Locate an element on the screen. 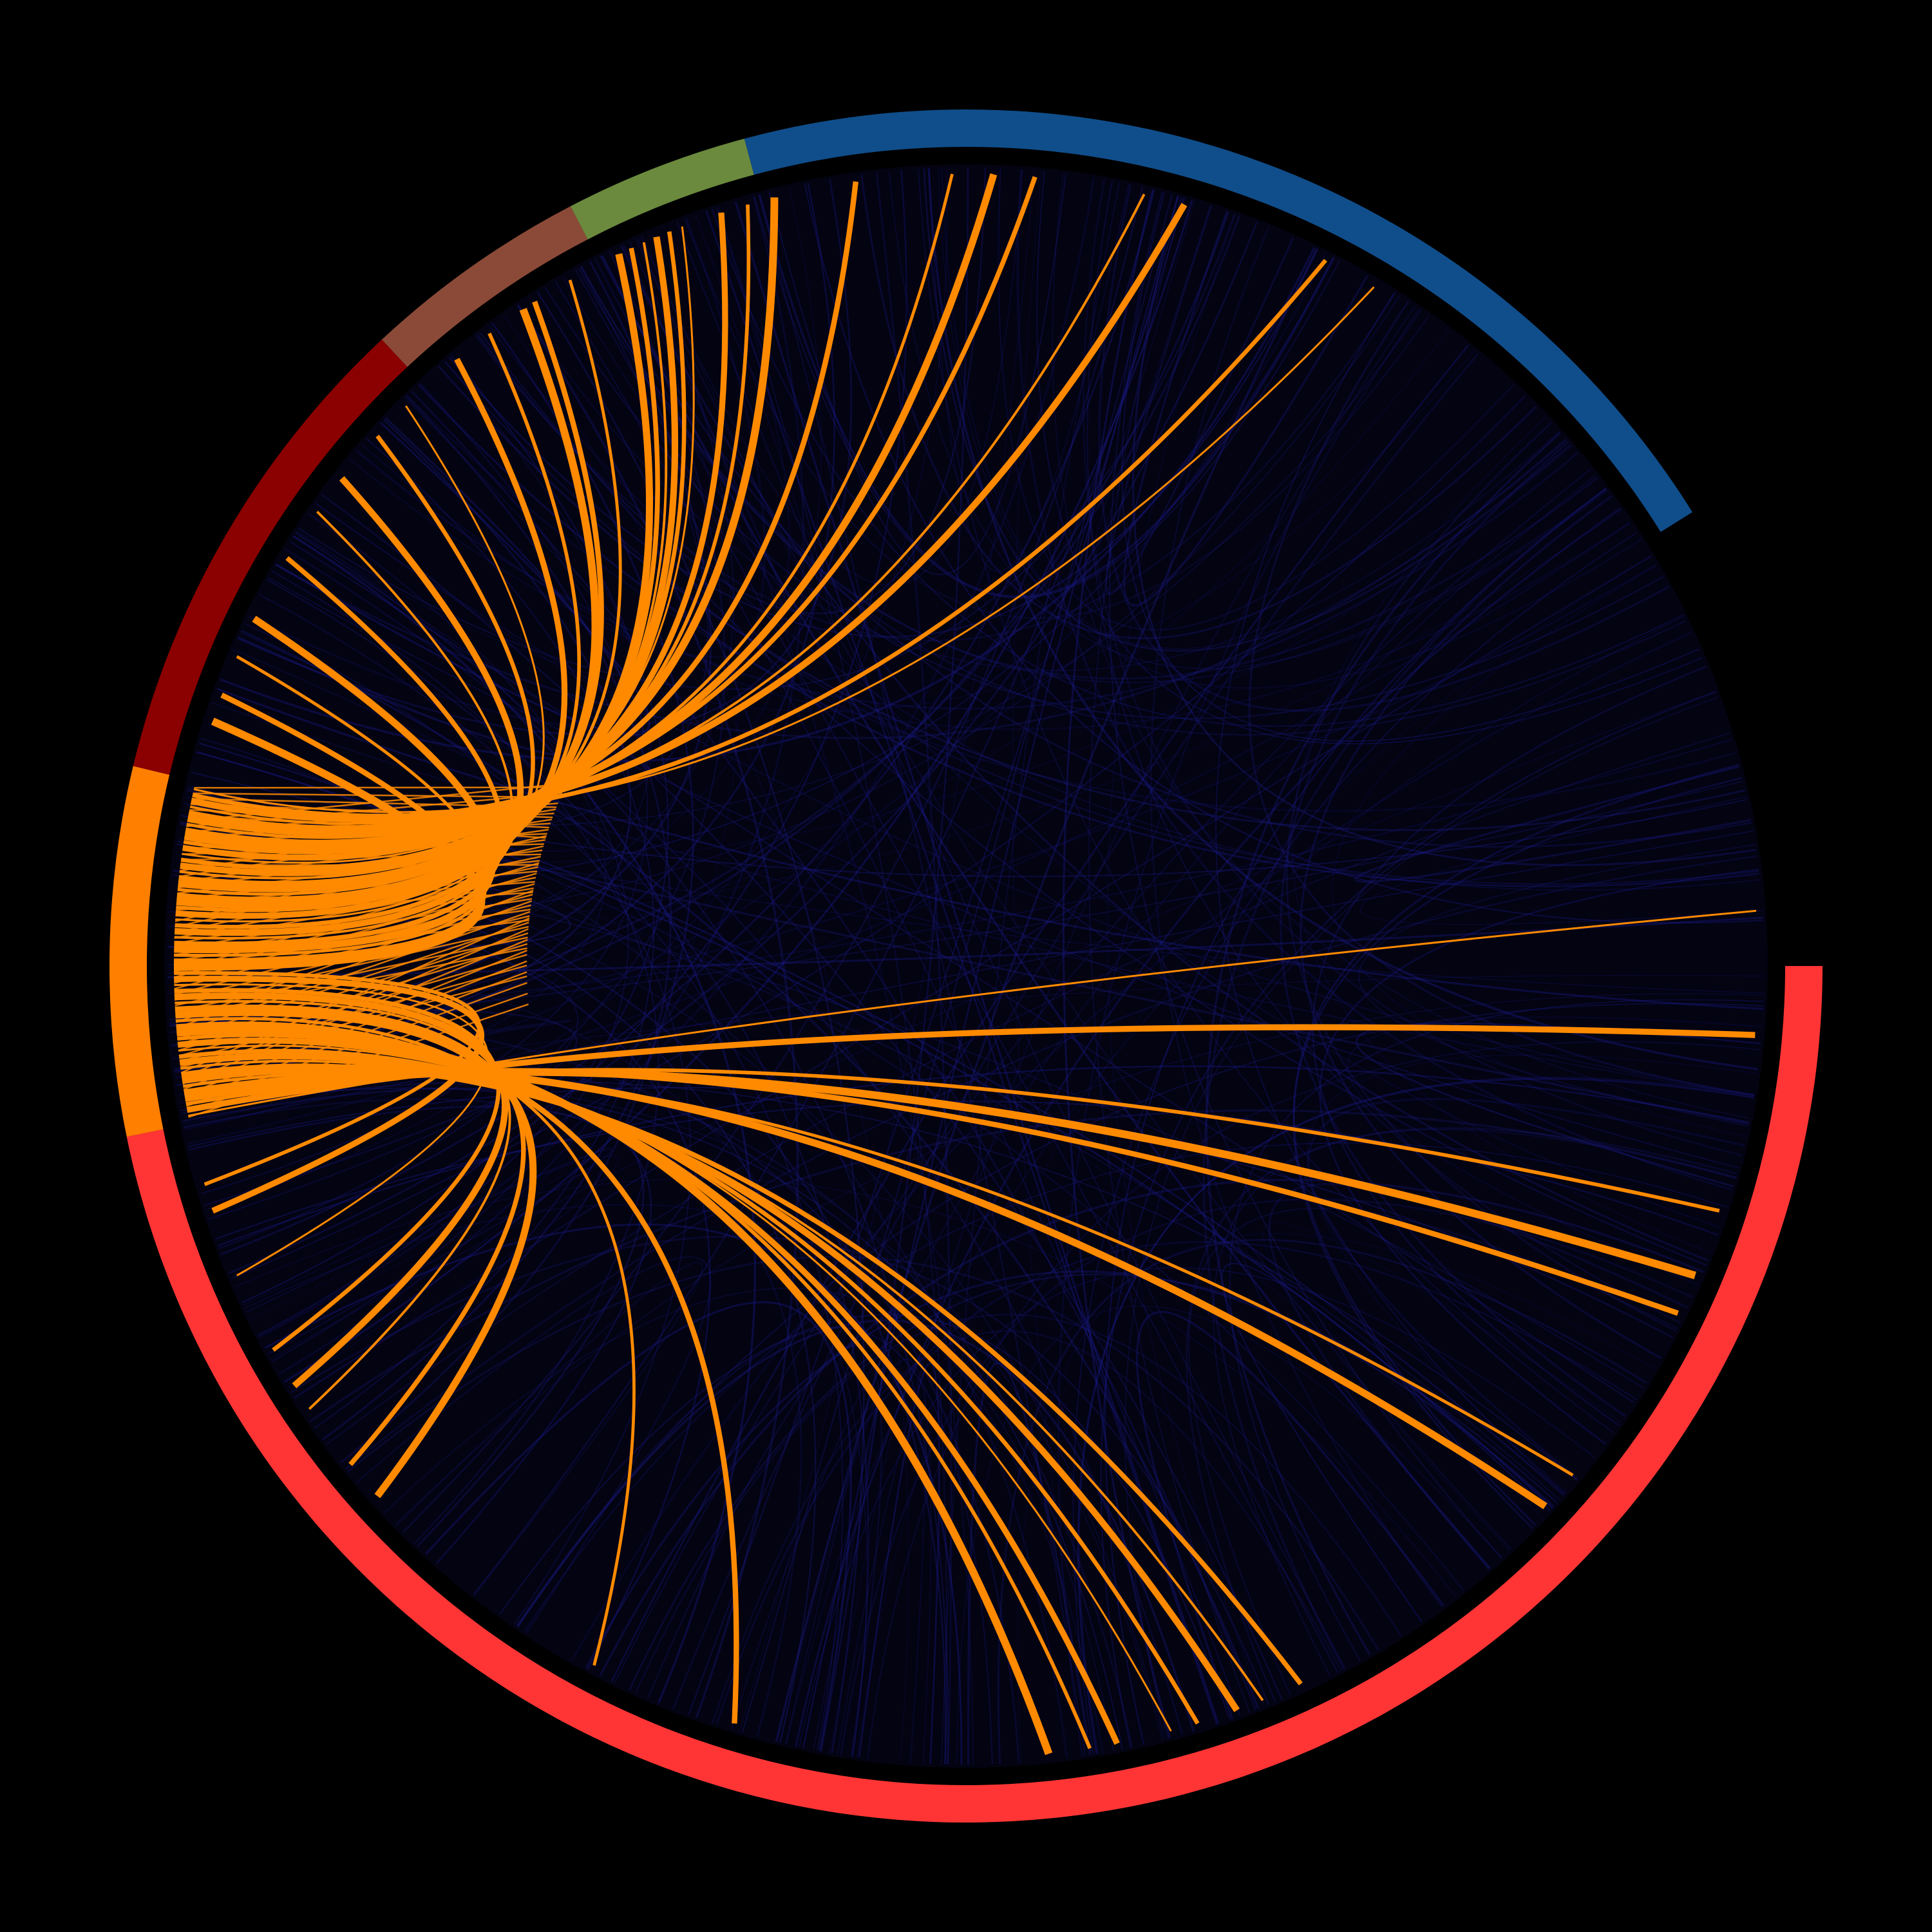  group-arc-brown is located at coordinates (484, 286).